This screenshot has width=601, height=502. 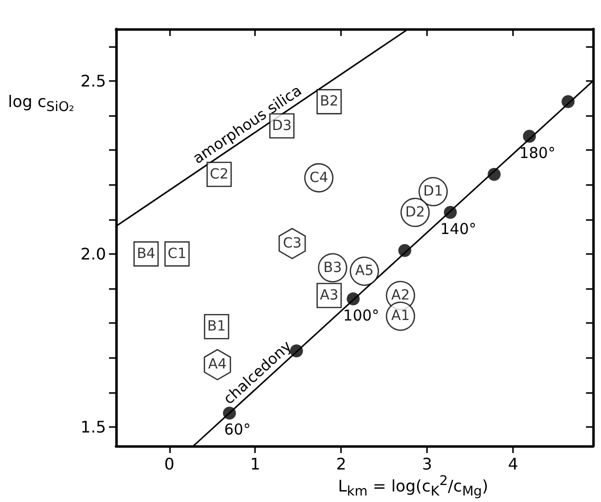 I want to click on y-tick-label: 2.5, so click(x=93, y=80).